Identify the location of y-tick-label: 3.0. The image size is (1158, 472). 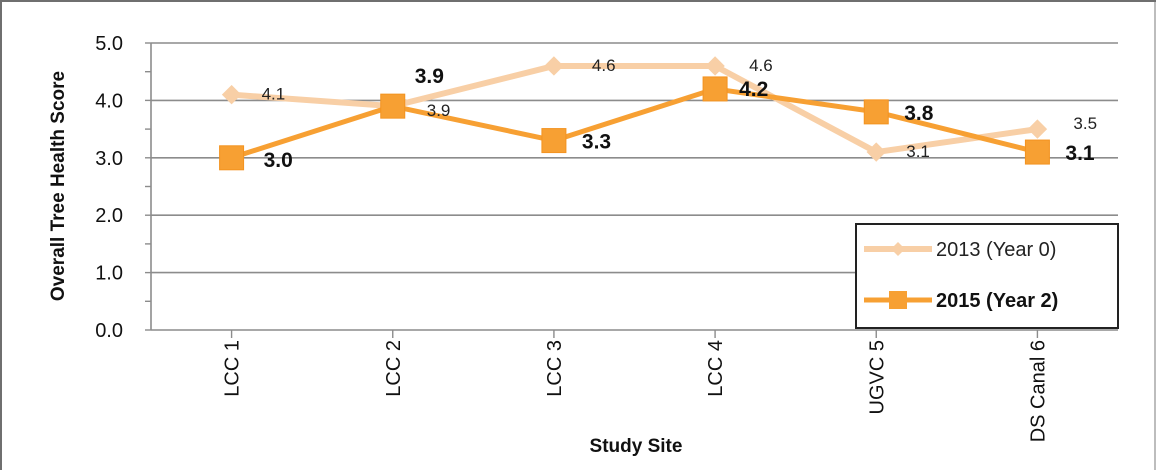
(109, 159).